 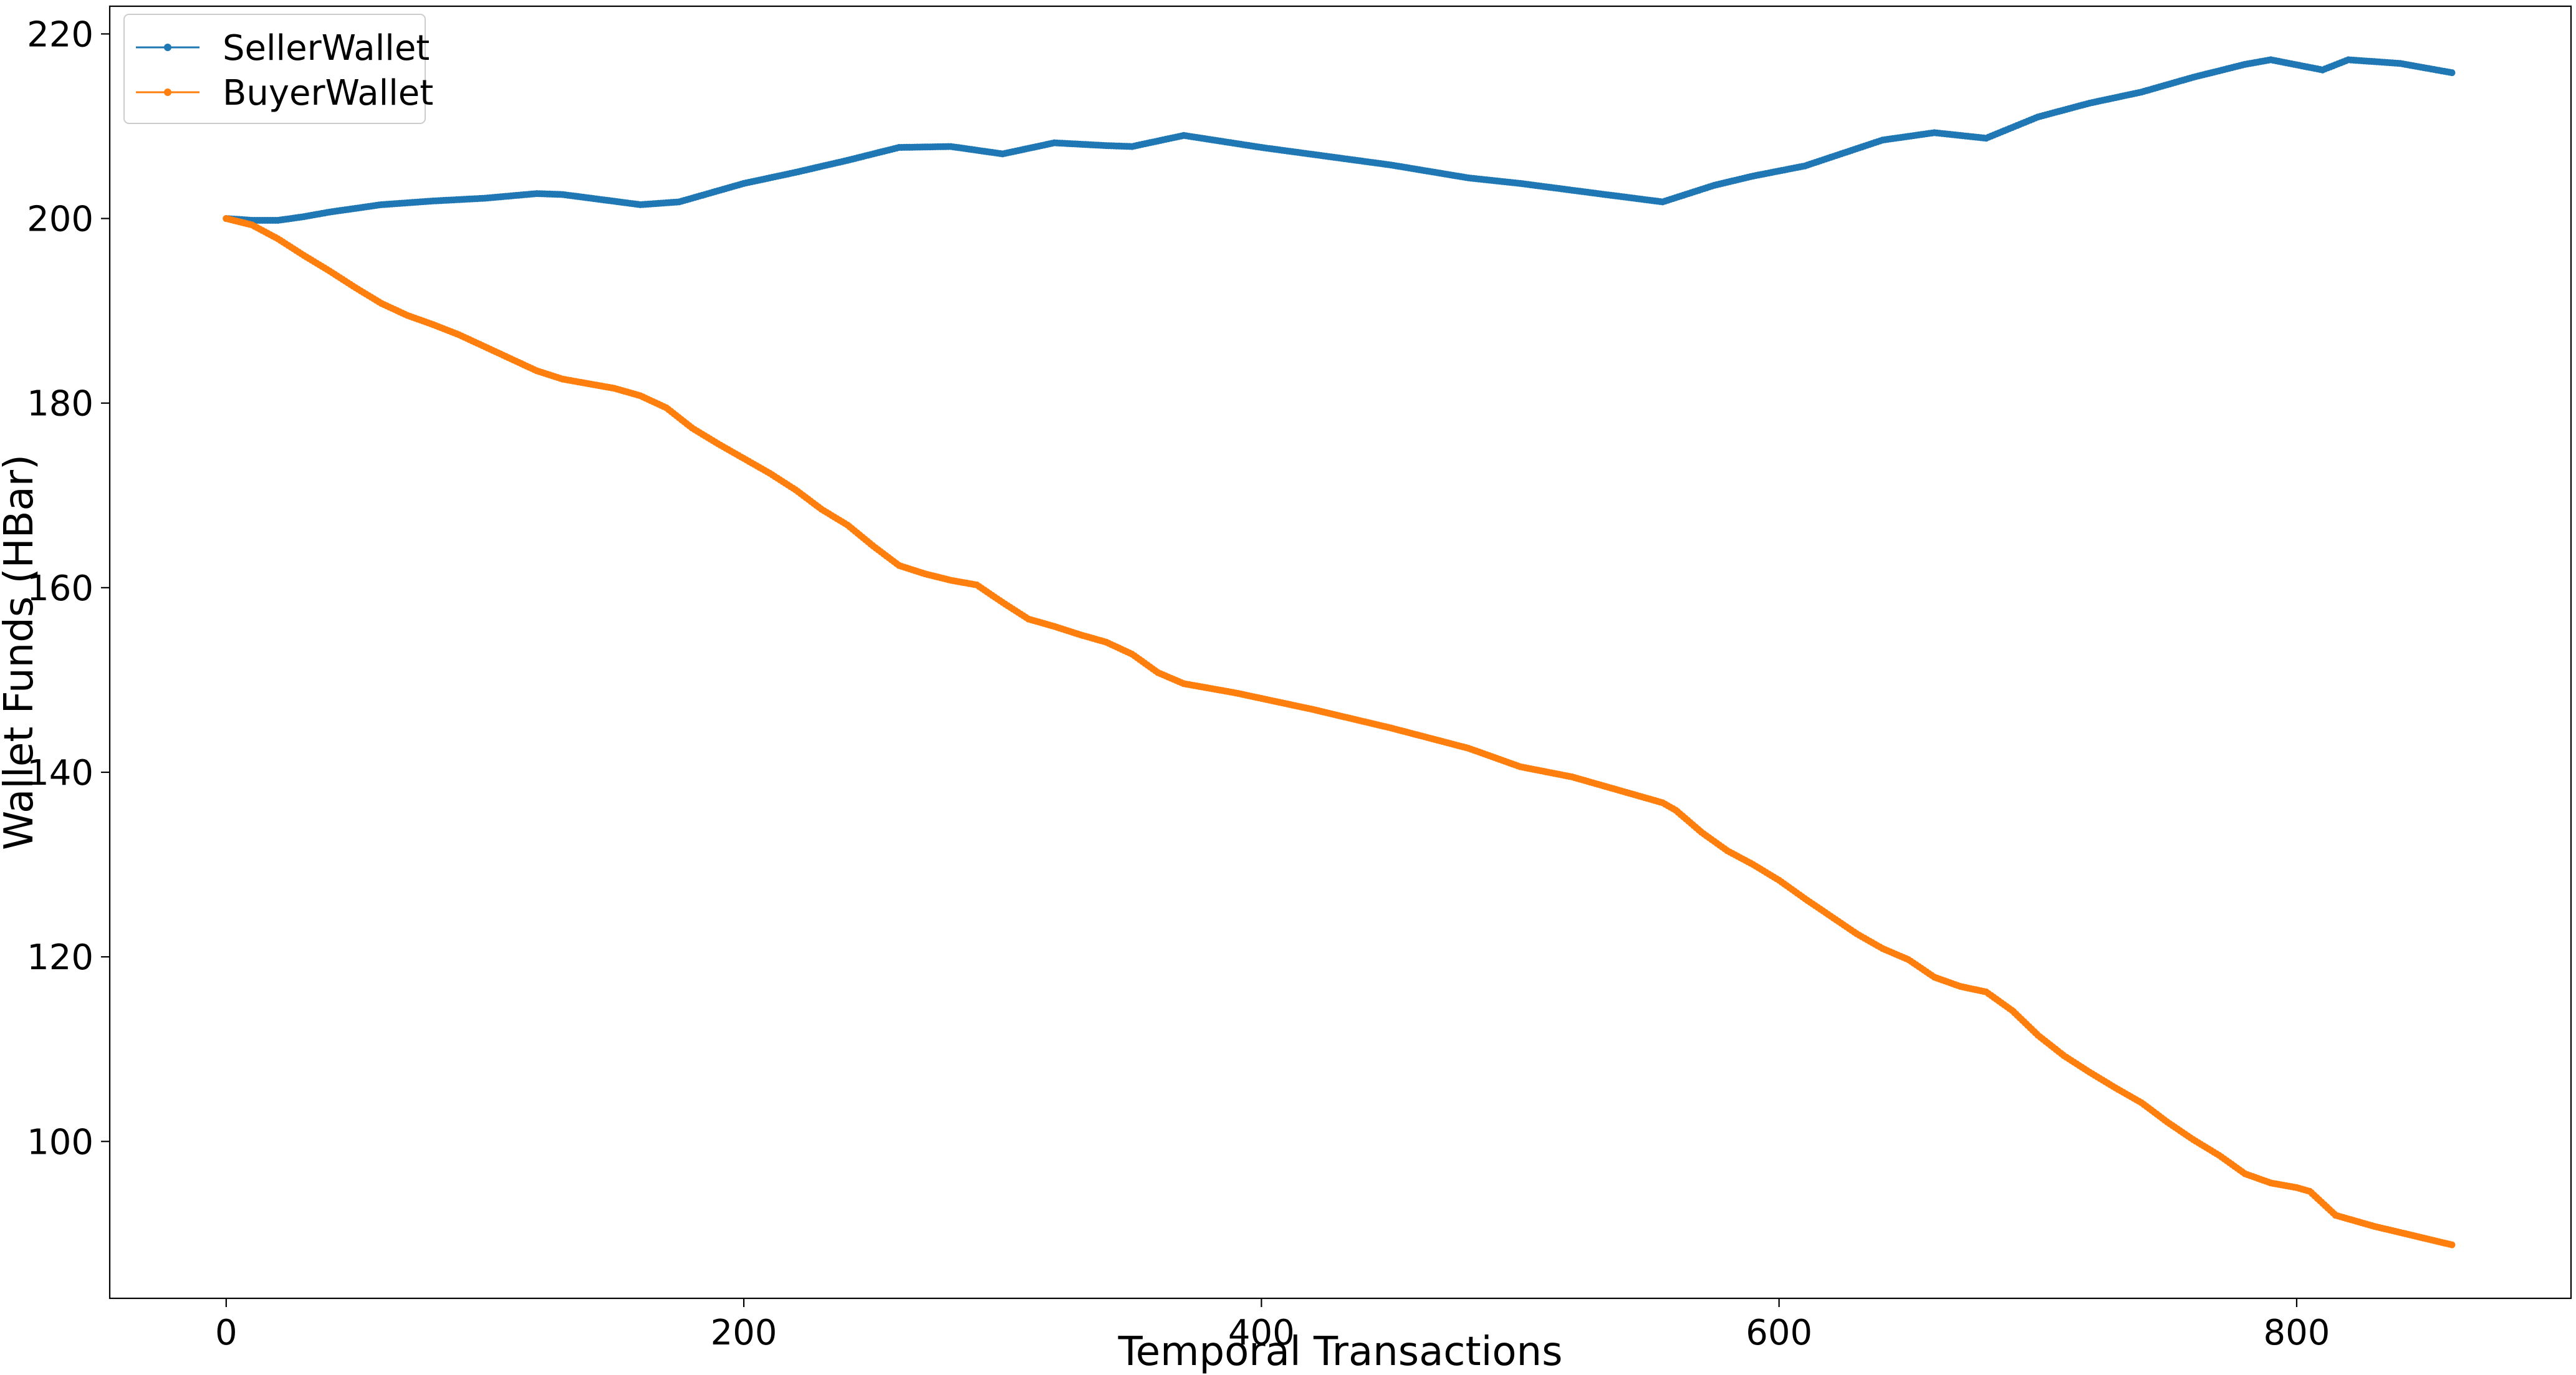 What do you see at coordinates (744, 1333) in the screenshot?
I see `x-tick-label: 200` at bounding box center [744, 1333].